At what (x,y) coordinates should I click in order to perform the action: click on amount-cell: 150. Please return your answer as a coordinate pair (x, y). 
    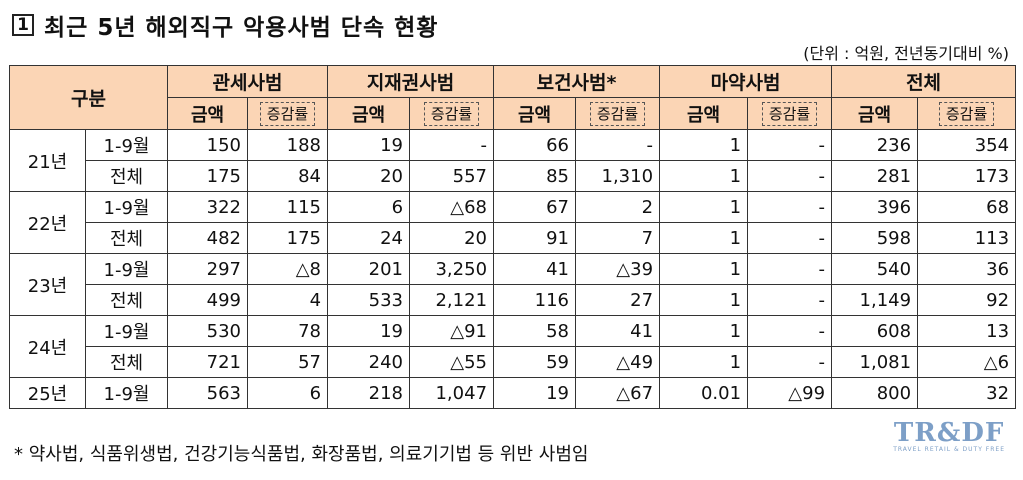
    Looking at the image, I should click on (207, 145).